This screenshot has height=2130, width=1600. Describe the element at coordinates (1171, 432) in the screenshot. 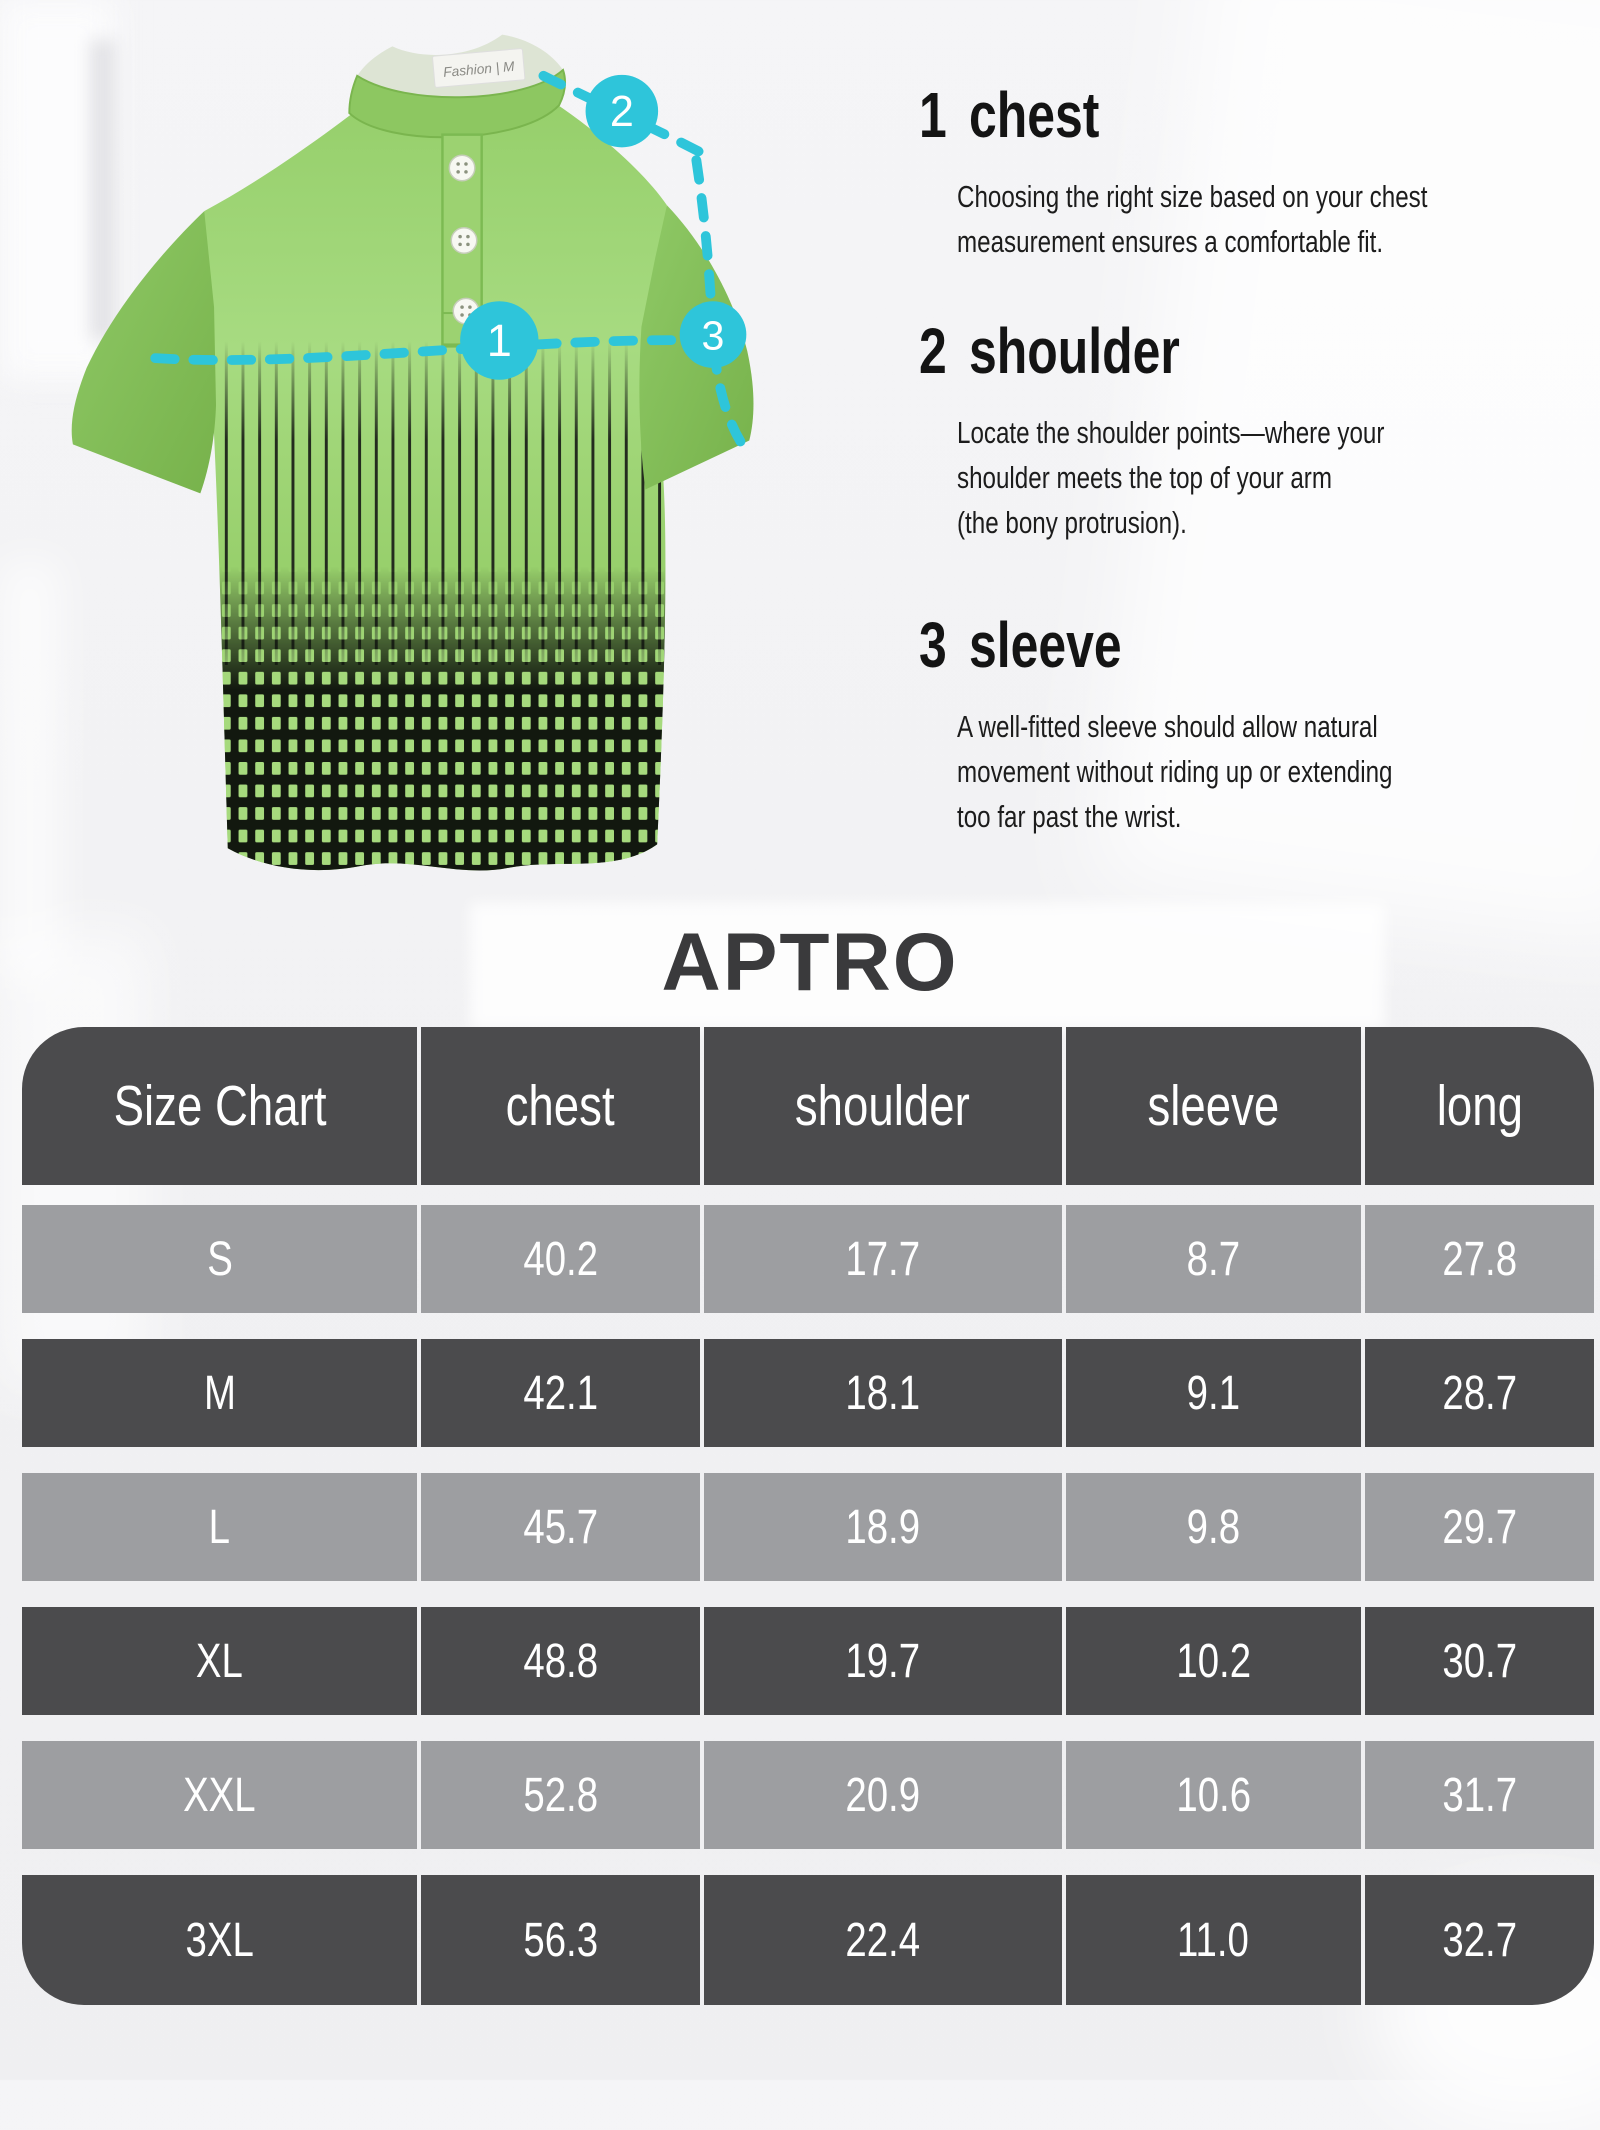

I see `guide-shoulder-line-1: Locate the shoulder points—where your` at that location.